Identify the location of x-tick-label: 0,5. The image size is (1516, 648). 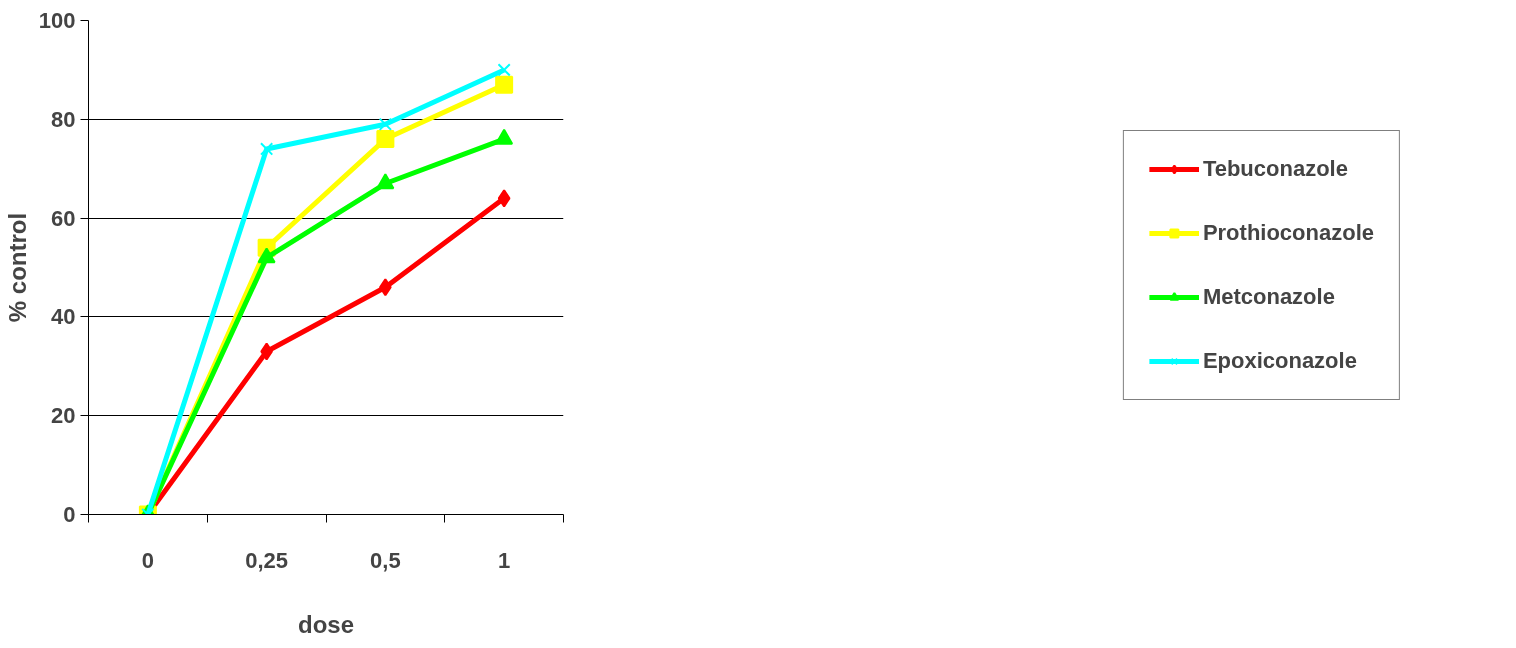
(385, 560).